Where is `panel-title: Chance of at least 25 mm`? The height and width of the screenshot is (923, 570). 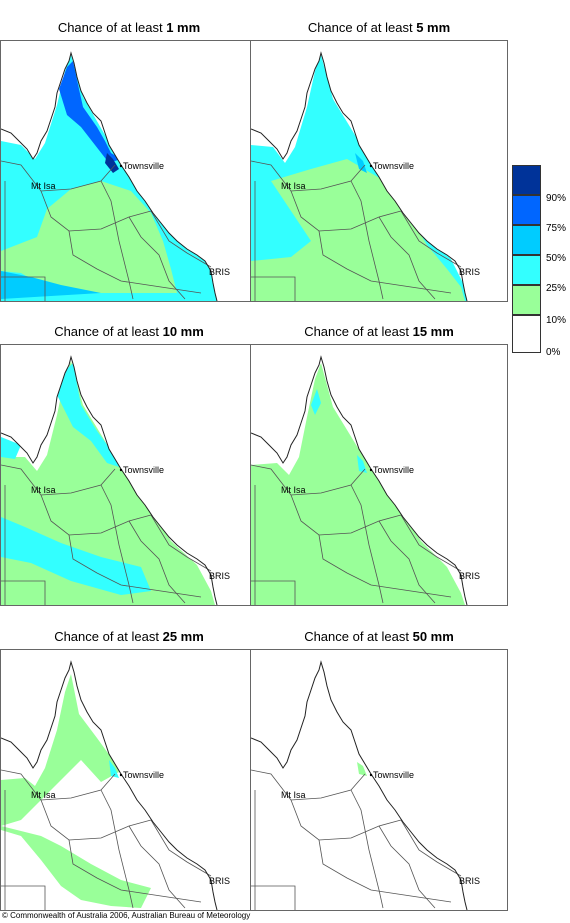 panel-title: Chance of at least 25 mm is located at coordinates (129, 636).